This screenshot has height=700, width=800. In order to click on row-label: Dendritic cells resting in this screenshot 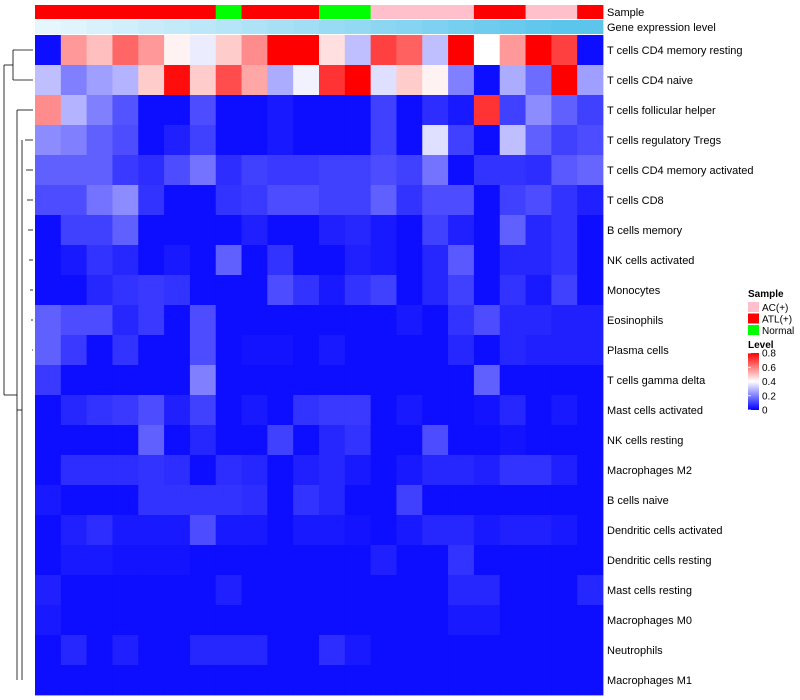, I will do `click(659, 561)`.